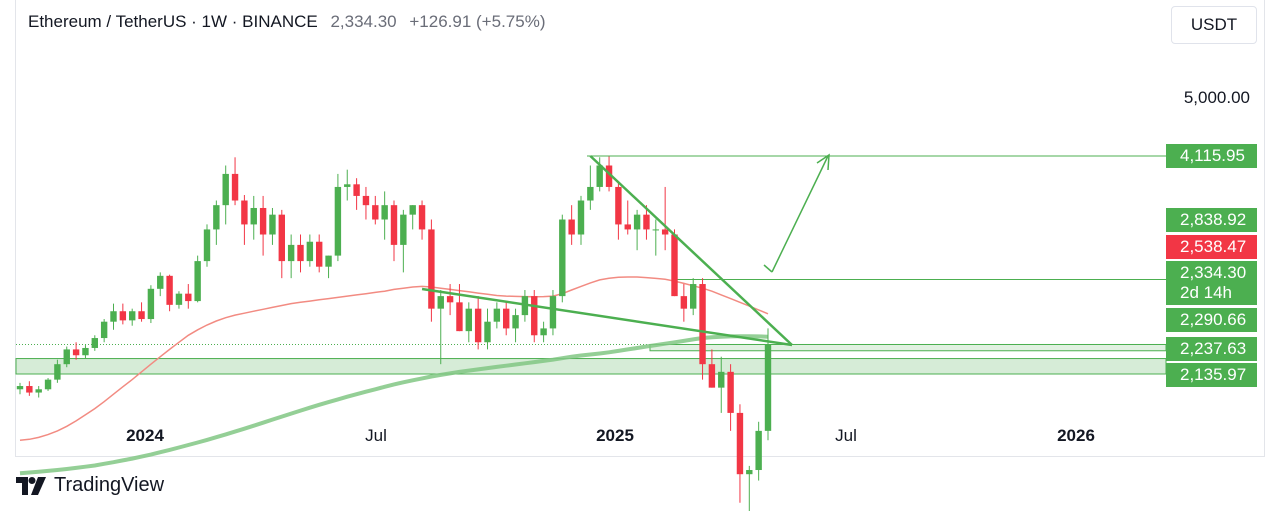 The height and width of the screenshot is (511, 1280). I want to click on price-tag: 2,135.97, so click(1211, 375).